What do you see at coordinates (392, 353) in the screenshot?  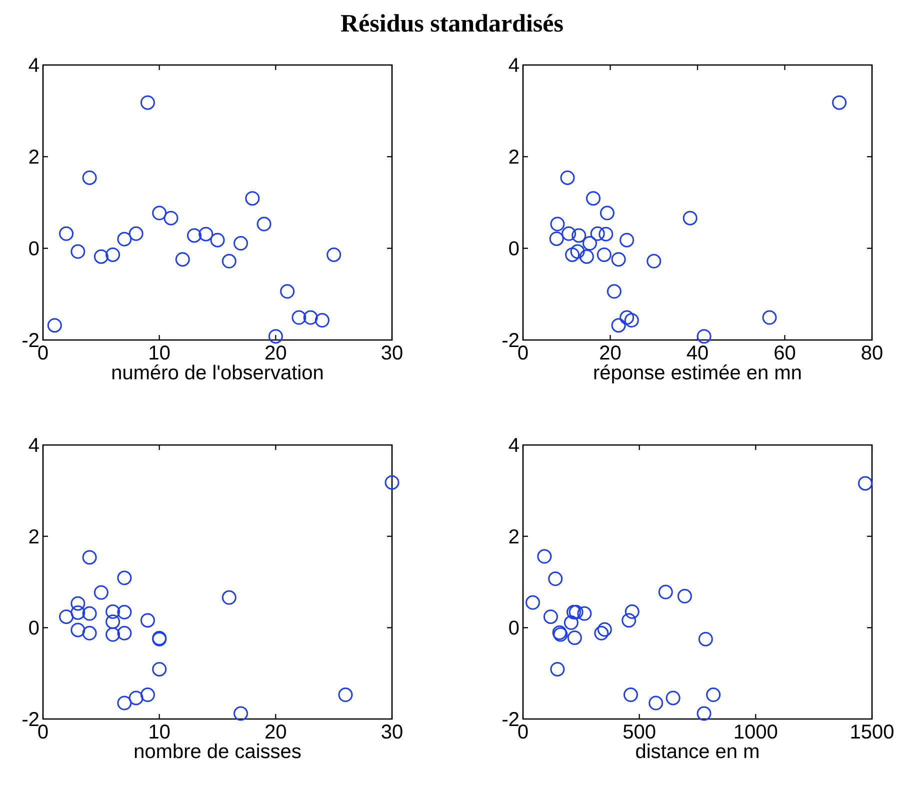 I see `x-tick-label: 30` at bounding box center [392, 353].